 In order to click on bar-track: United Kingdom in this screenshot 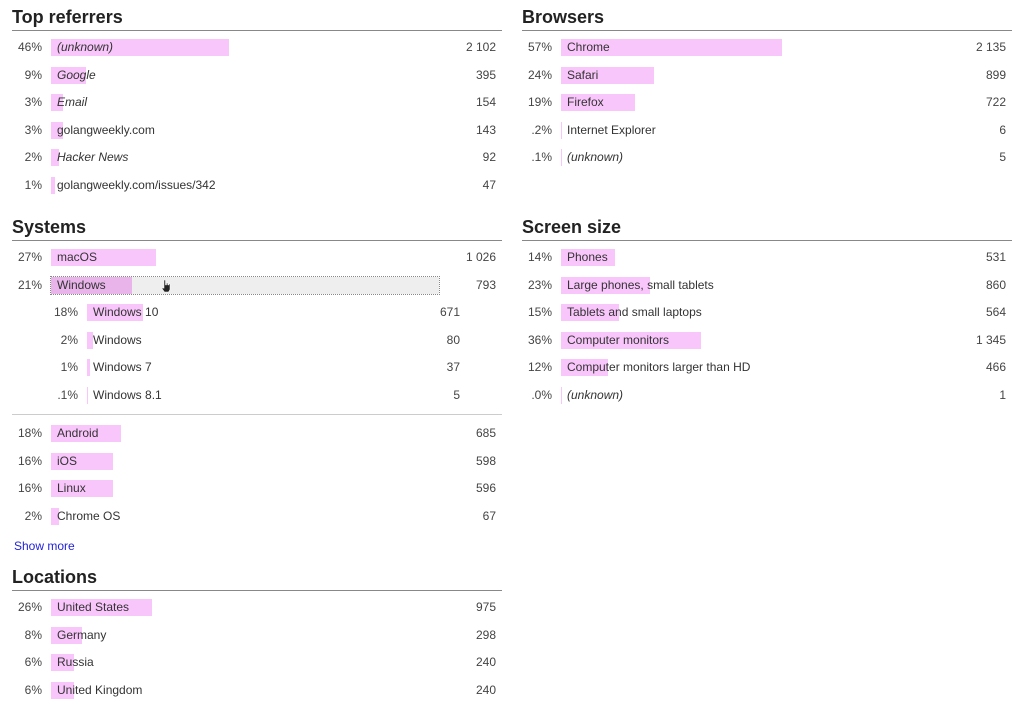, I will do `click(245, 690)`.